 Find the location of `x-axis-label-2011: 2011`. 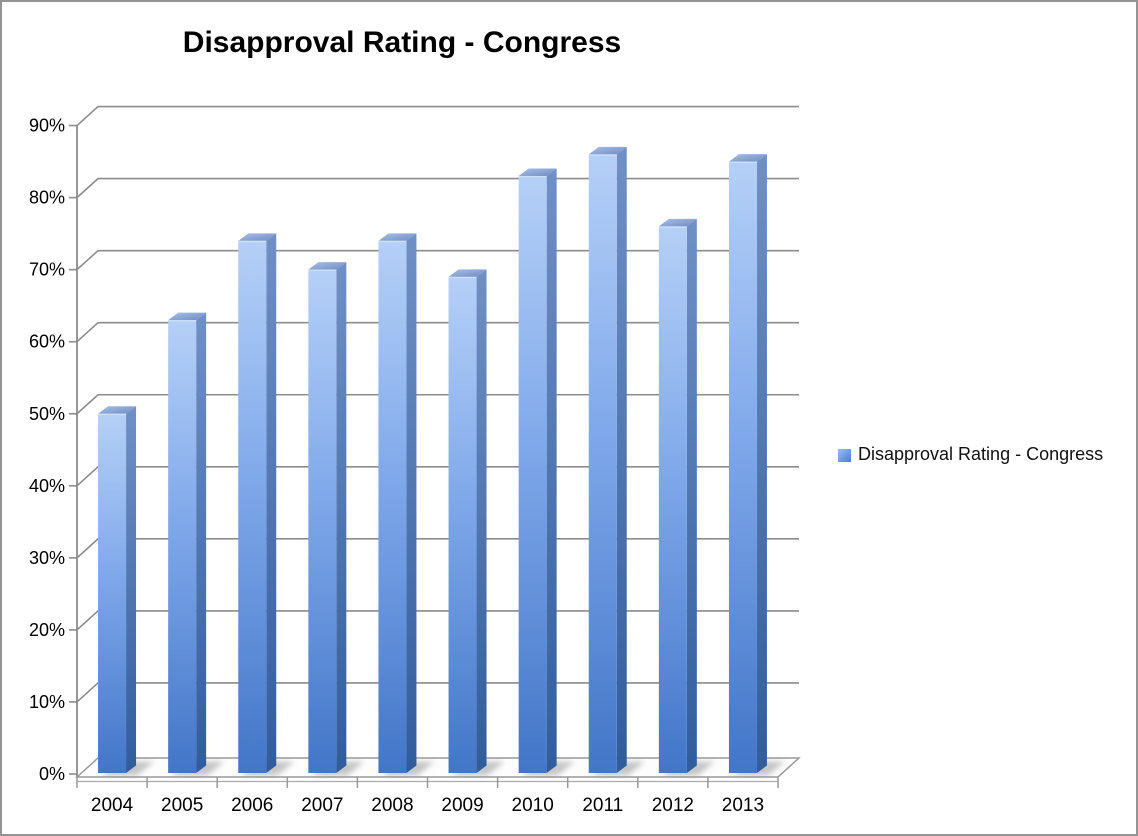

x-axis-label-2011: 2011 is located at coordinates (602, 805).